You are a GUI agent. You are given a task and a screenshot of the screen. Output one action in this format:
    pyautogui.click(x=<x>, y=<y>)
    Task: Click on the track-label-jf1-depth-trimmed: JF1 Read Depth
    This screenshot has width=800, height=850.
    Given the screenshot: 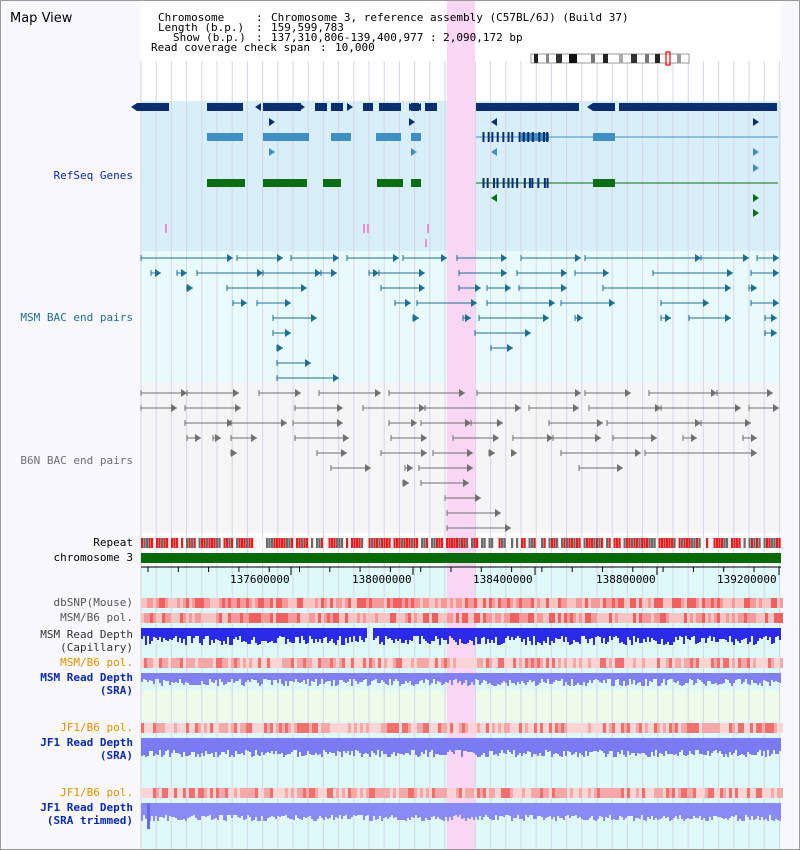 What is the action you would take?
    pyautogui.click(x=86, y=807)
    